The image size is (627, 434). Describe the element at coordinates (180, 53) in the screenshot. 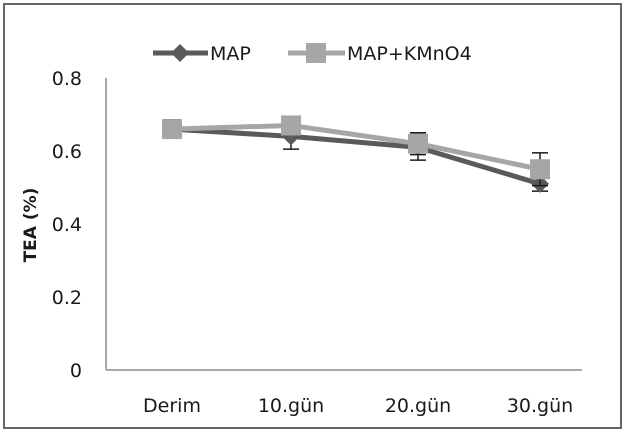

I see `legend-swatch-map-marker` at that location.